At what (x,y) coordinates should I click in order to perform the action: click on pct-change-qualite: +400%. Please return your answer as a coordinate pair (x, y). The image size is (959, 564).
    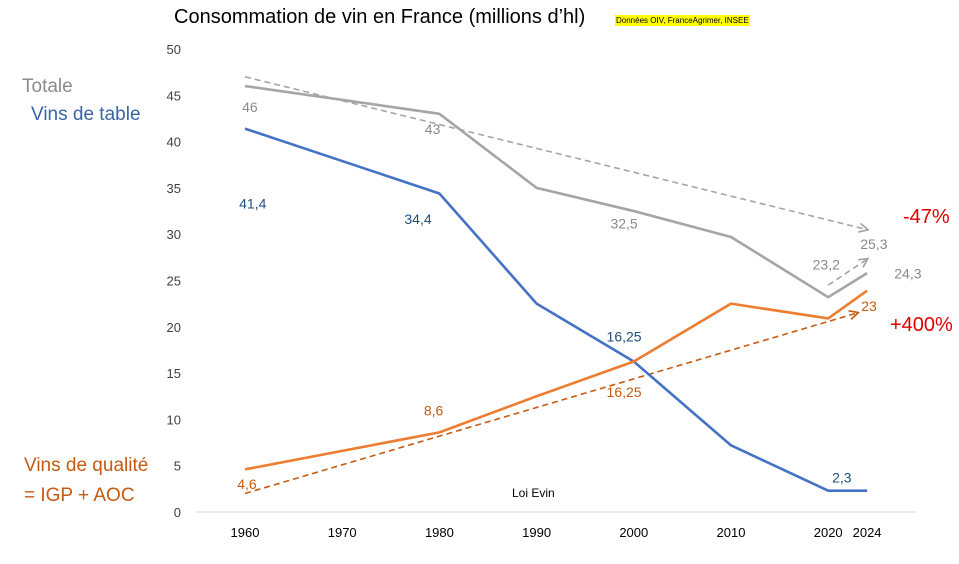
    Looking at the image, I should click on (921, 325).